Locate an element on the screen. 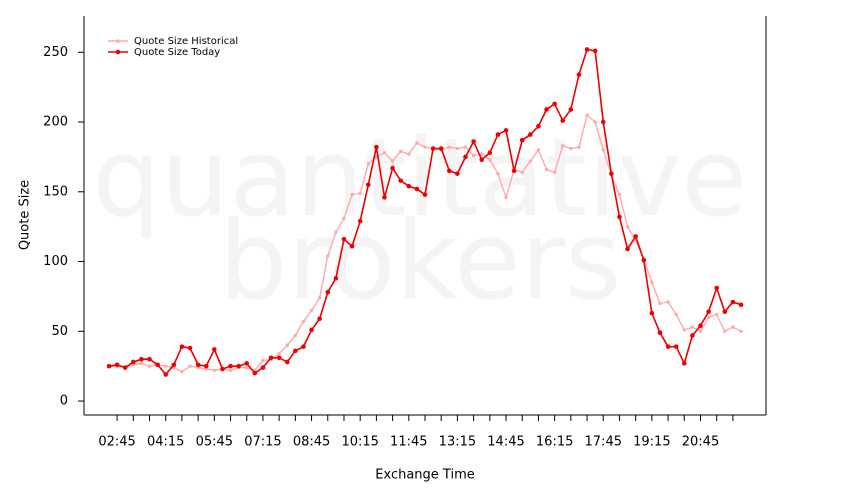 The image size is (850, 500). x-tick-label: 20:45 is located at coordinates (700, 442).